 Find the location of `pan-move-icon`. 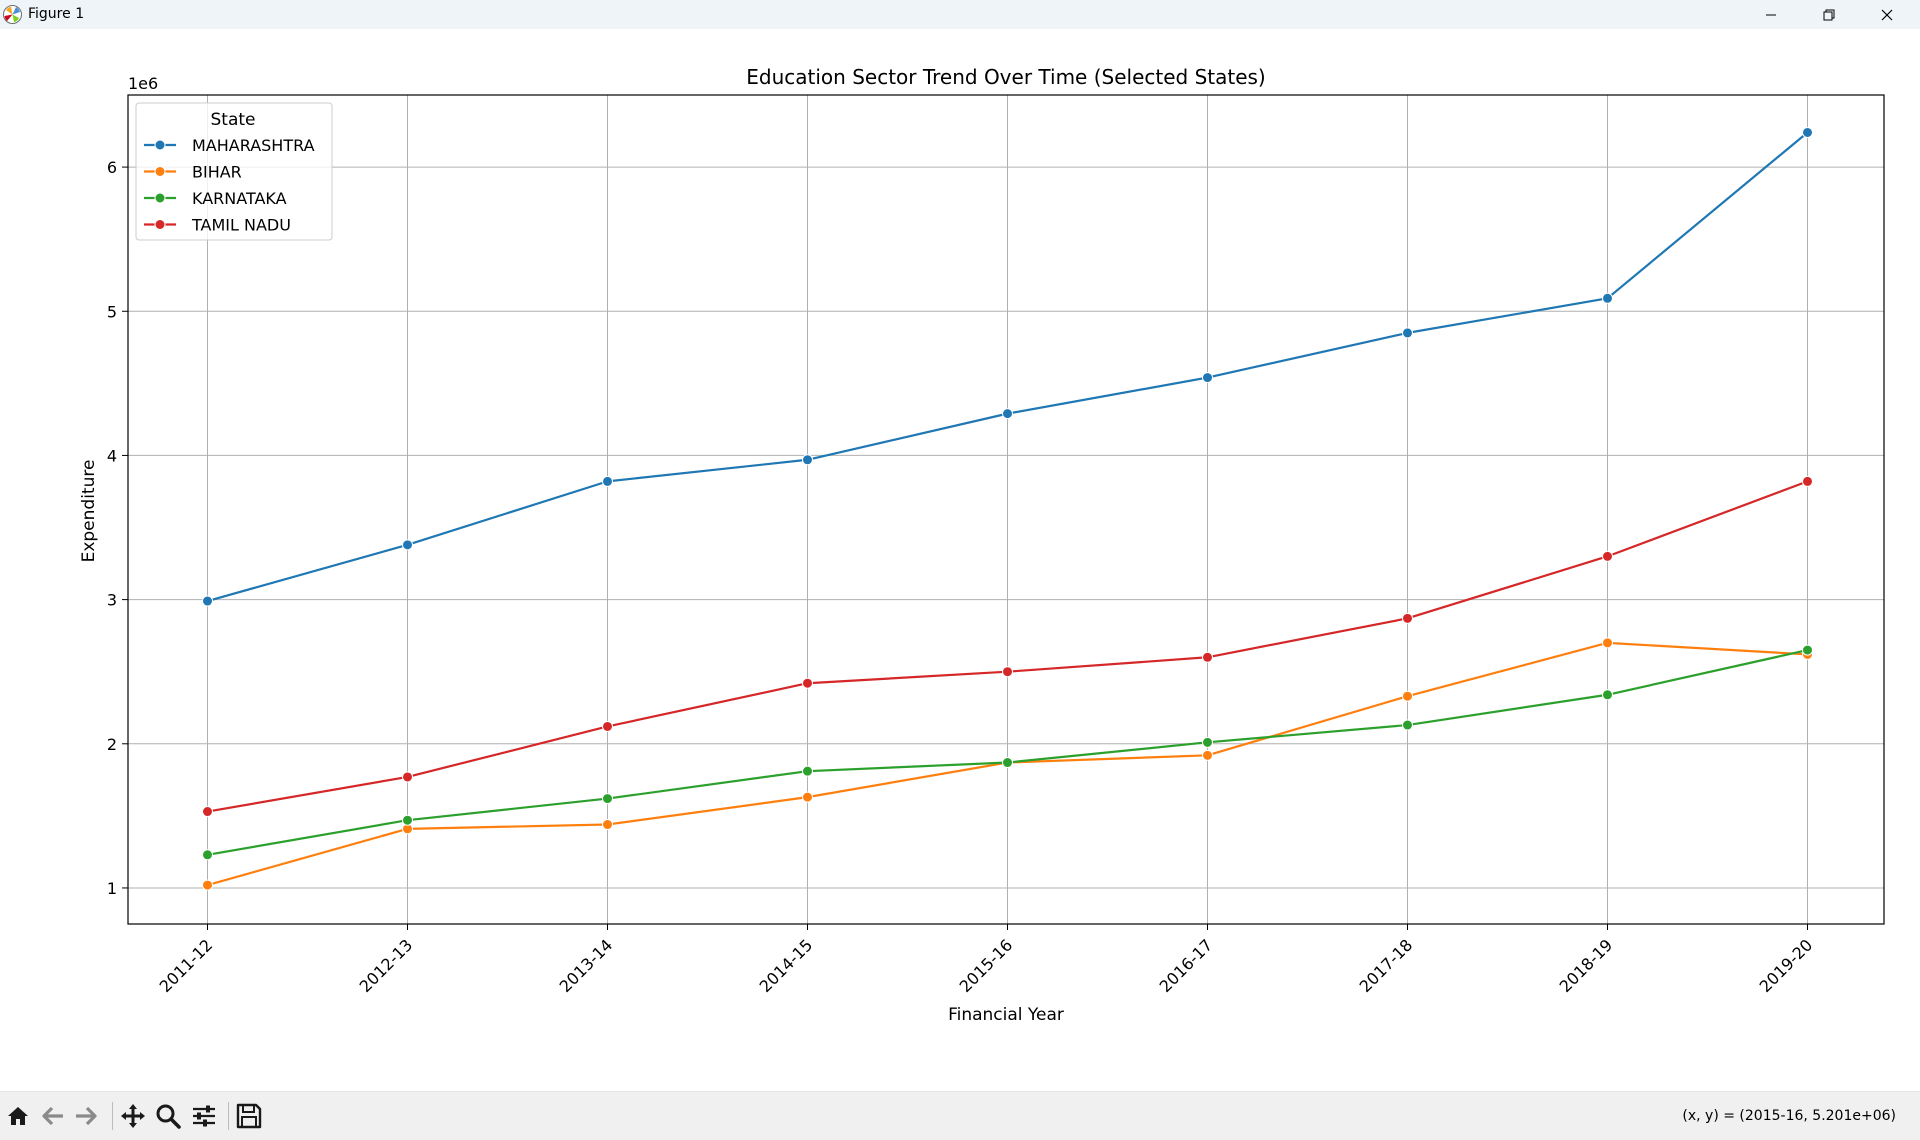

pan-move-icon is located at coordinates (133, 1116).